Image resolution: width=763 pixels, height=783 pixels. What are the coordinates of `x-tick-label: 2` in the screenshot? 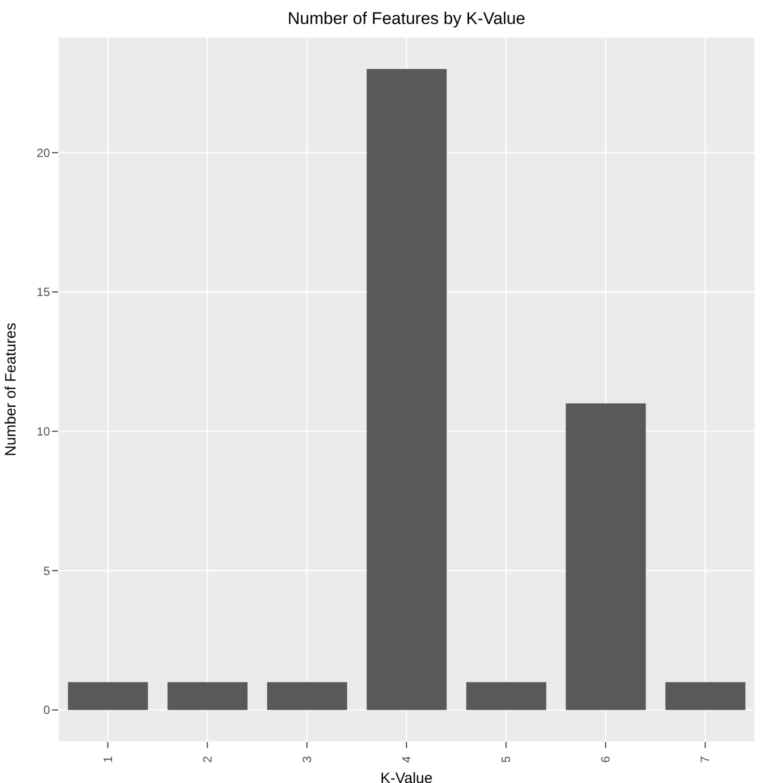 It's located at (207, 759).